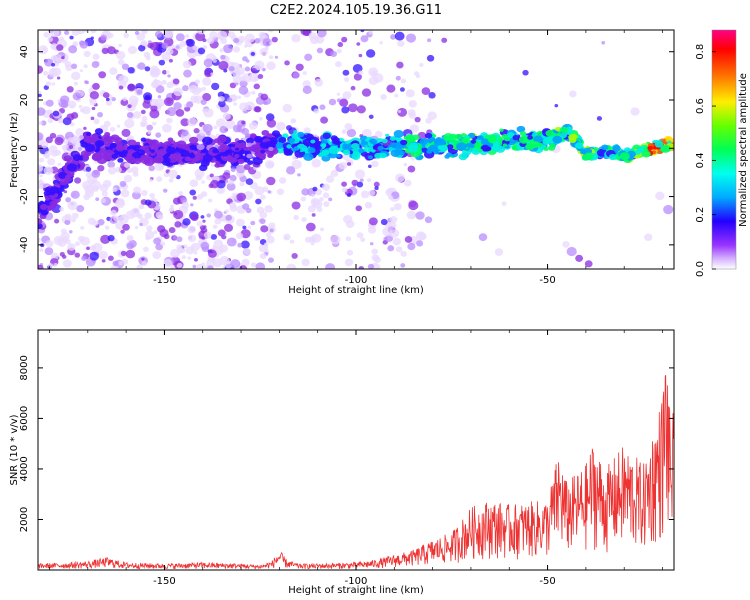  Describe the element at coordinates (705, 160) in the screenshot. I see `colorbar-ticks: 0.0 0.2 0.4 0.6 0.8` at that location.